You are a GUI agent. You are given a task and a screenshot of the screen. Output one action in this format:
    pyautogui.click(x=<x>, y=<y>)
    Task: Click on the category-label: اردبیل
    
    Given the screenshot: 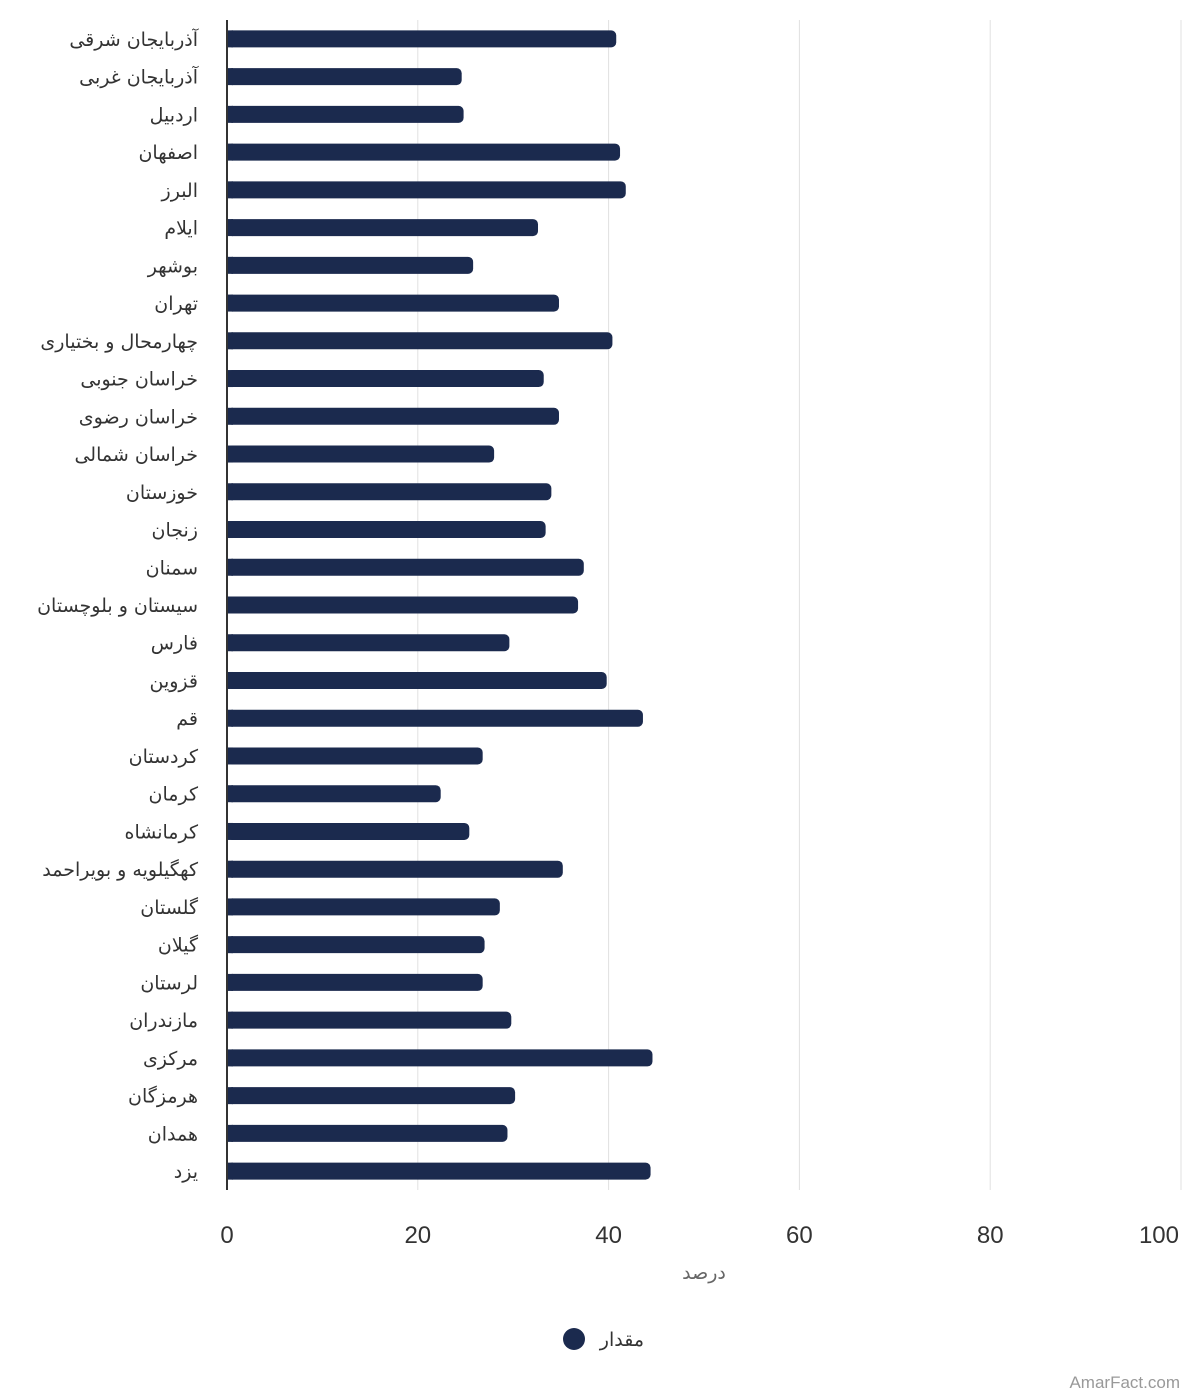 What is the action you would take?
    pyautogui.click(x=174, y=115)
    